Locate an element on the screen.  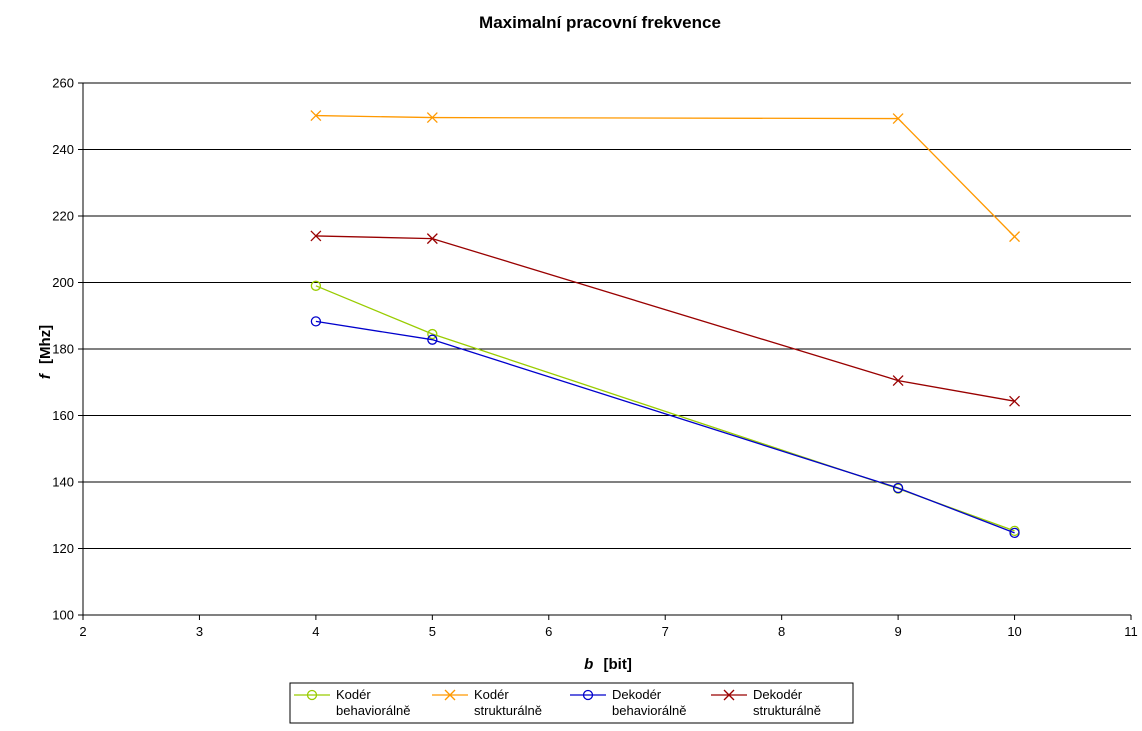
y-tick-label-7: 240 is located at coordinates (63, 149).